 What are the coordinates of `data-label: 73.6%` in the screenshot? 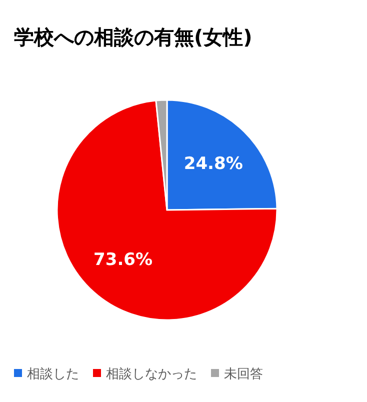 It's located at (123, 260).